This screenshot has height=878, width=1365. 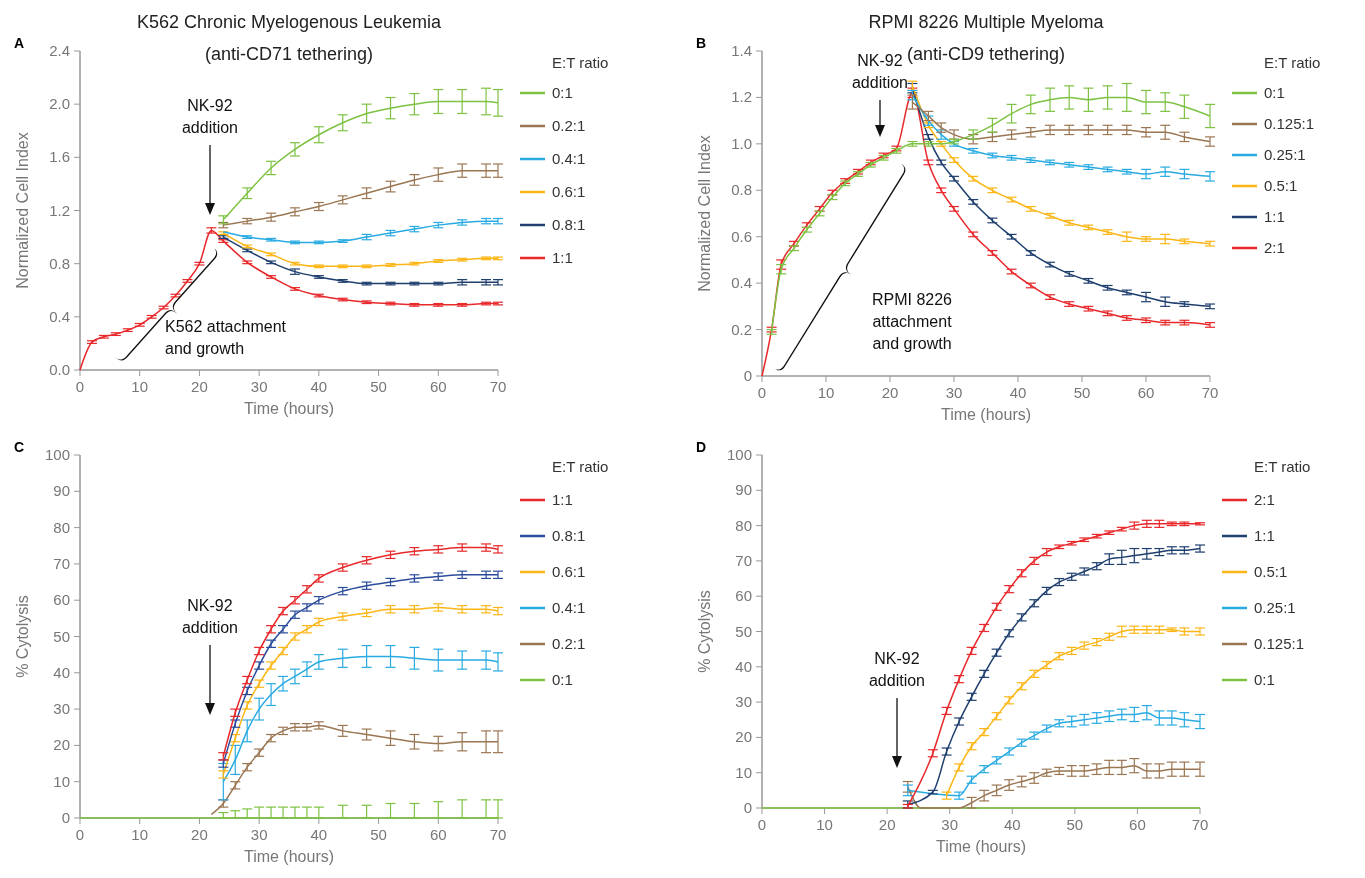 I want to click on annotation: RPMI 8226 attachment and growth, so click(x=912, y=321).